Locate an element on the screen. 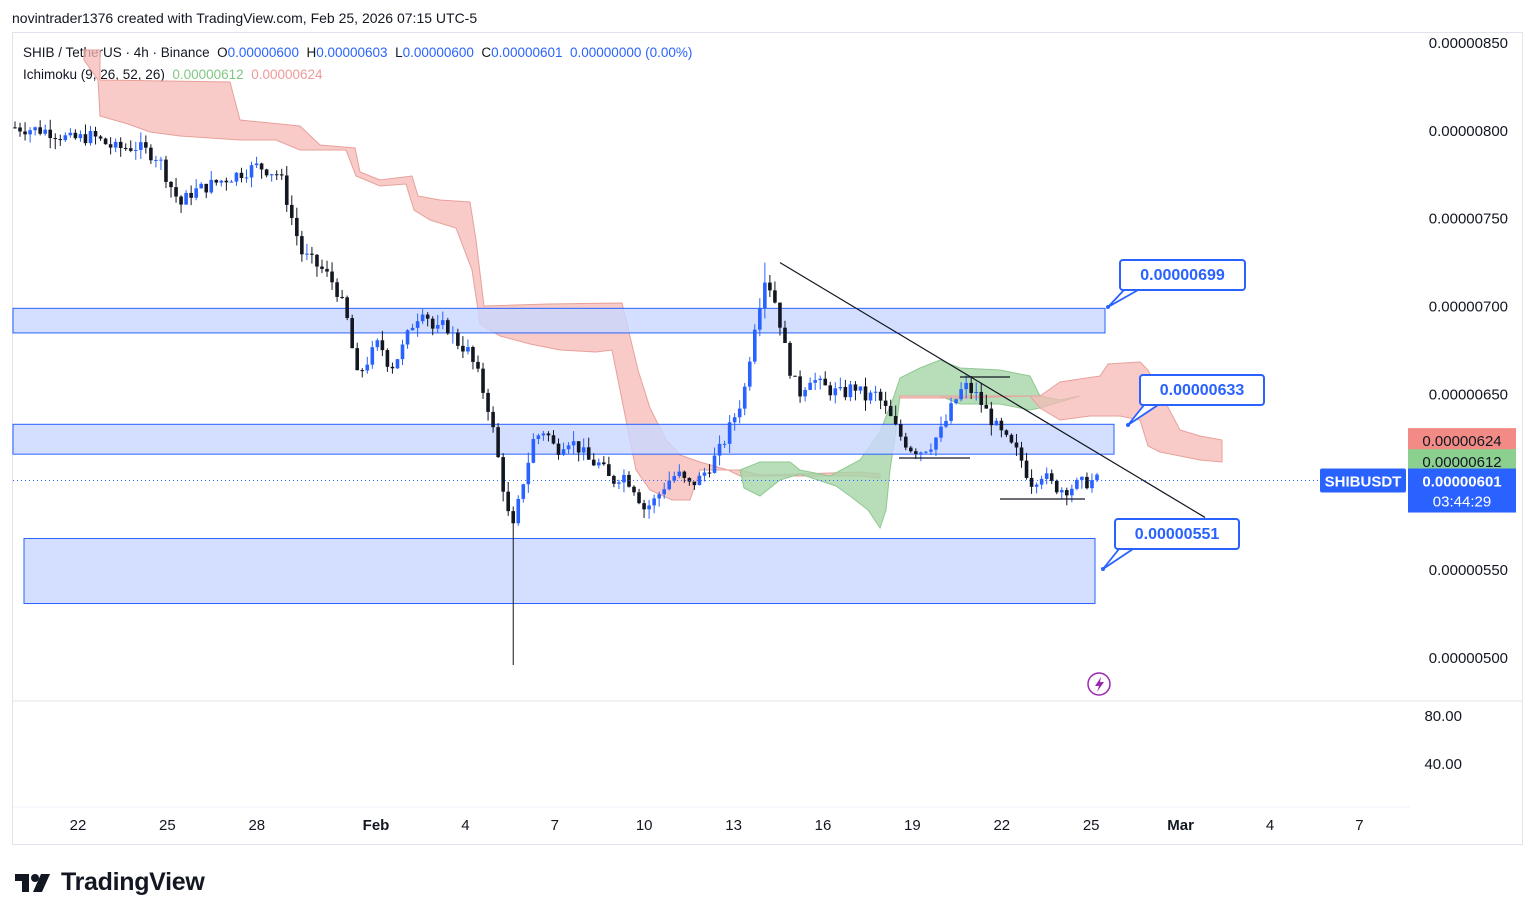 The height and width of the screenshot is (920, 1535). low-label: L is located at coordinates (399, 52).